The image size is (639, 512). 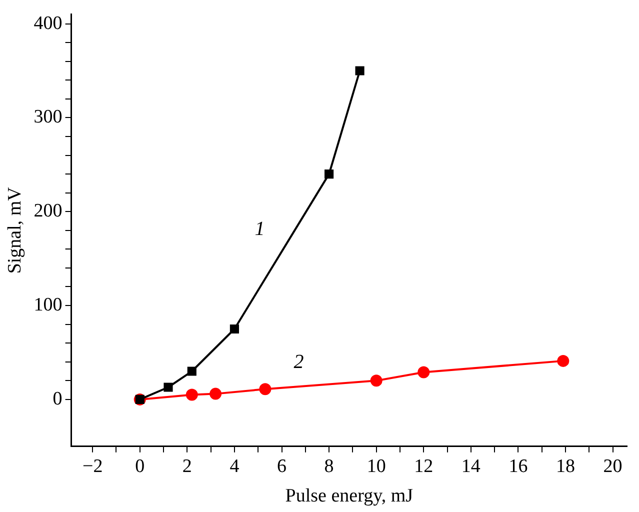 I want to click on series-label: 2, so click(x=299, y=362).